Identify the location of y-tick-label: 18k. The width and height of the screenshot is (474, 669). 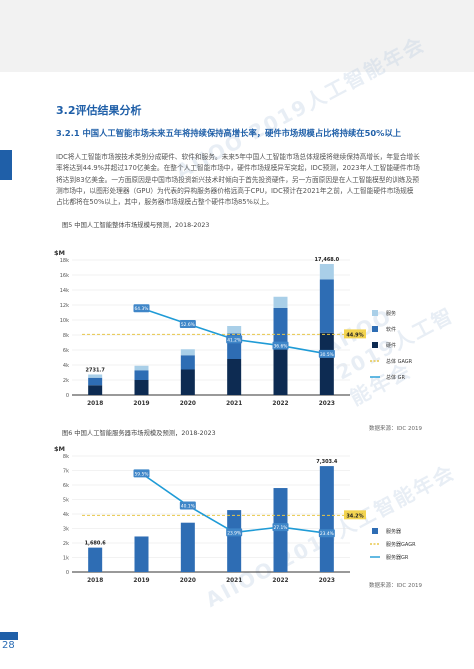
(64, 261).